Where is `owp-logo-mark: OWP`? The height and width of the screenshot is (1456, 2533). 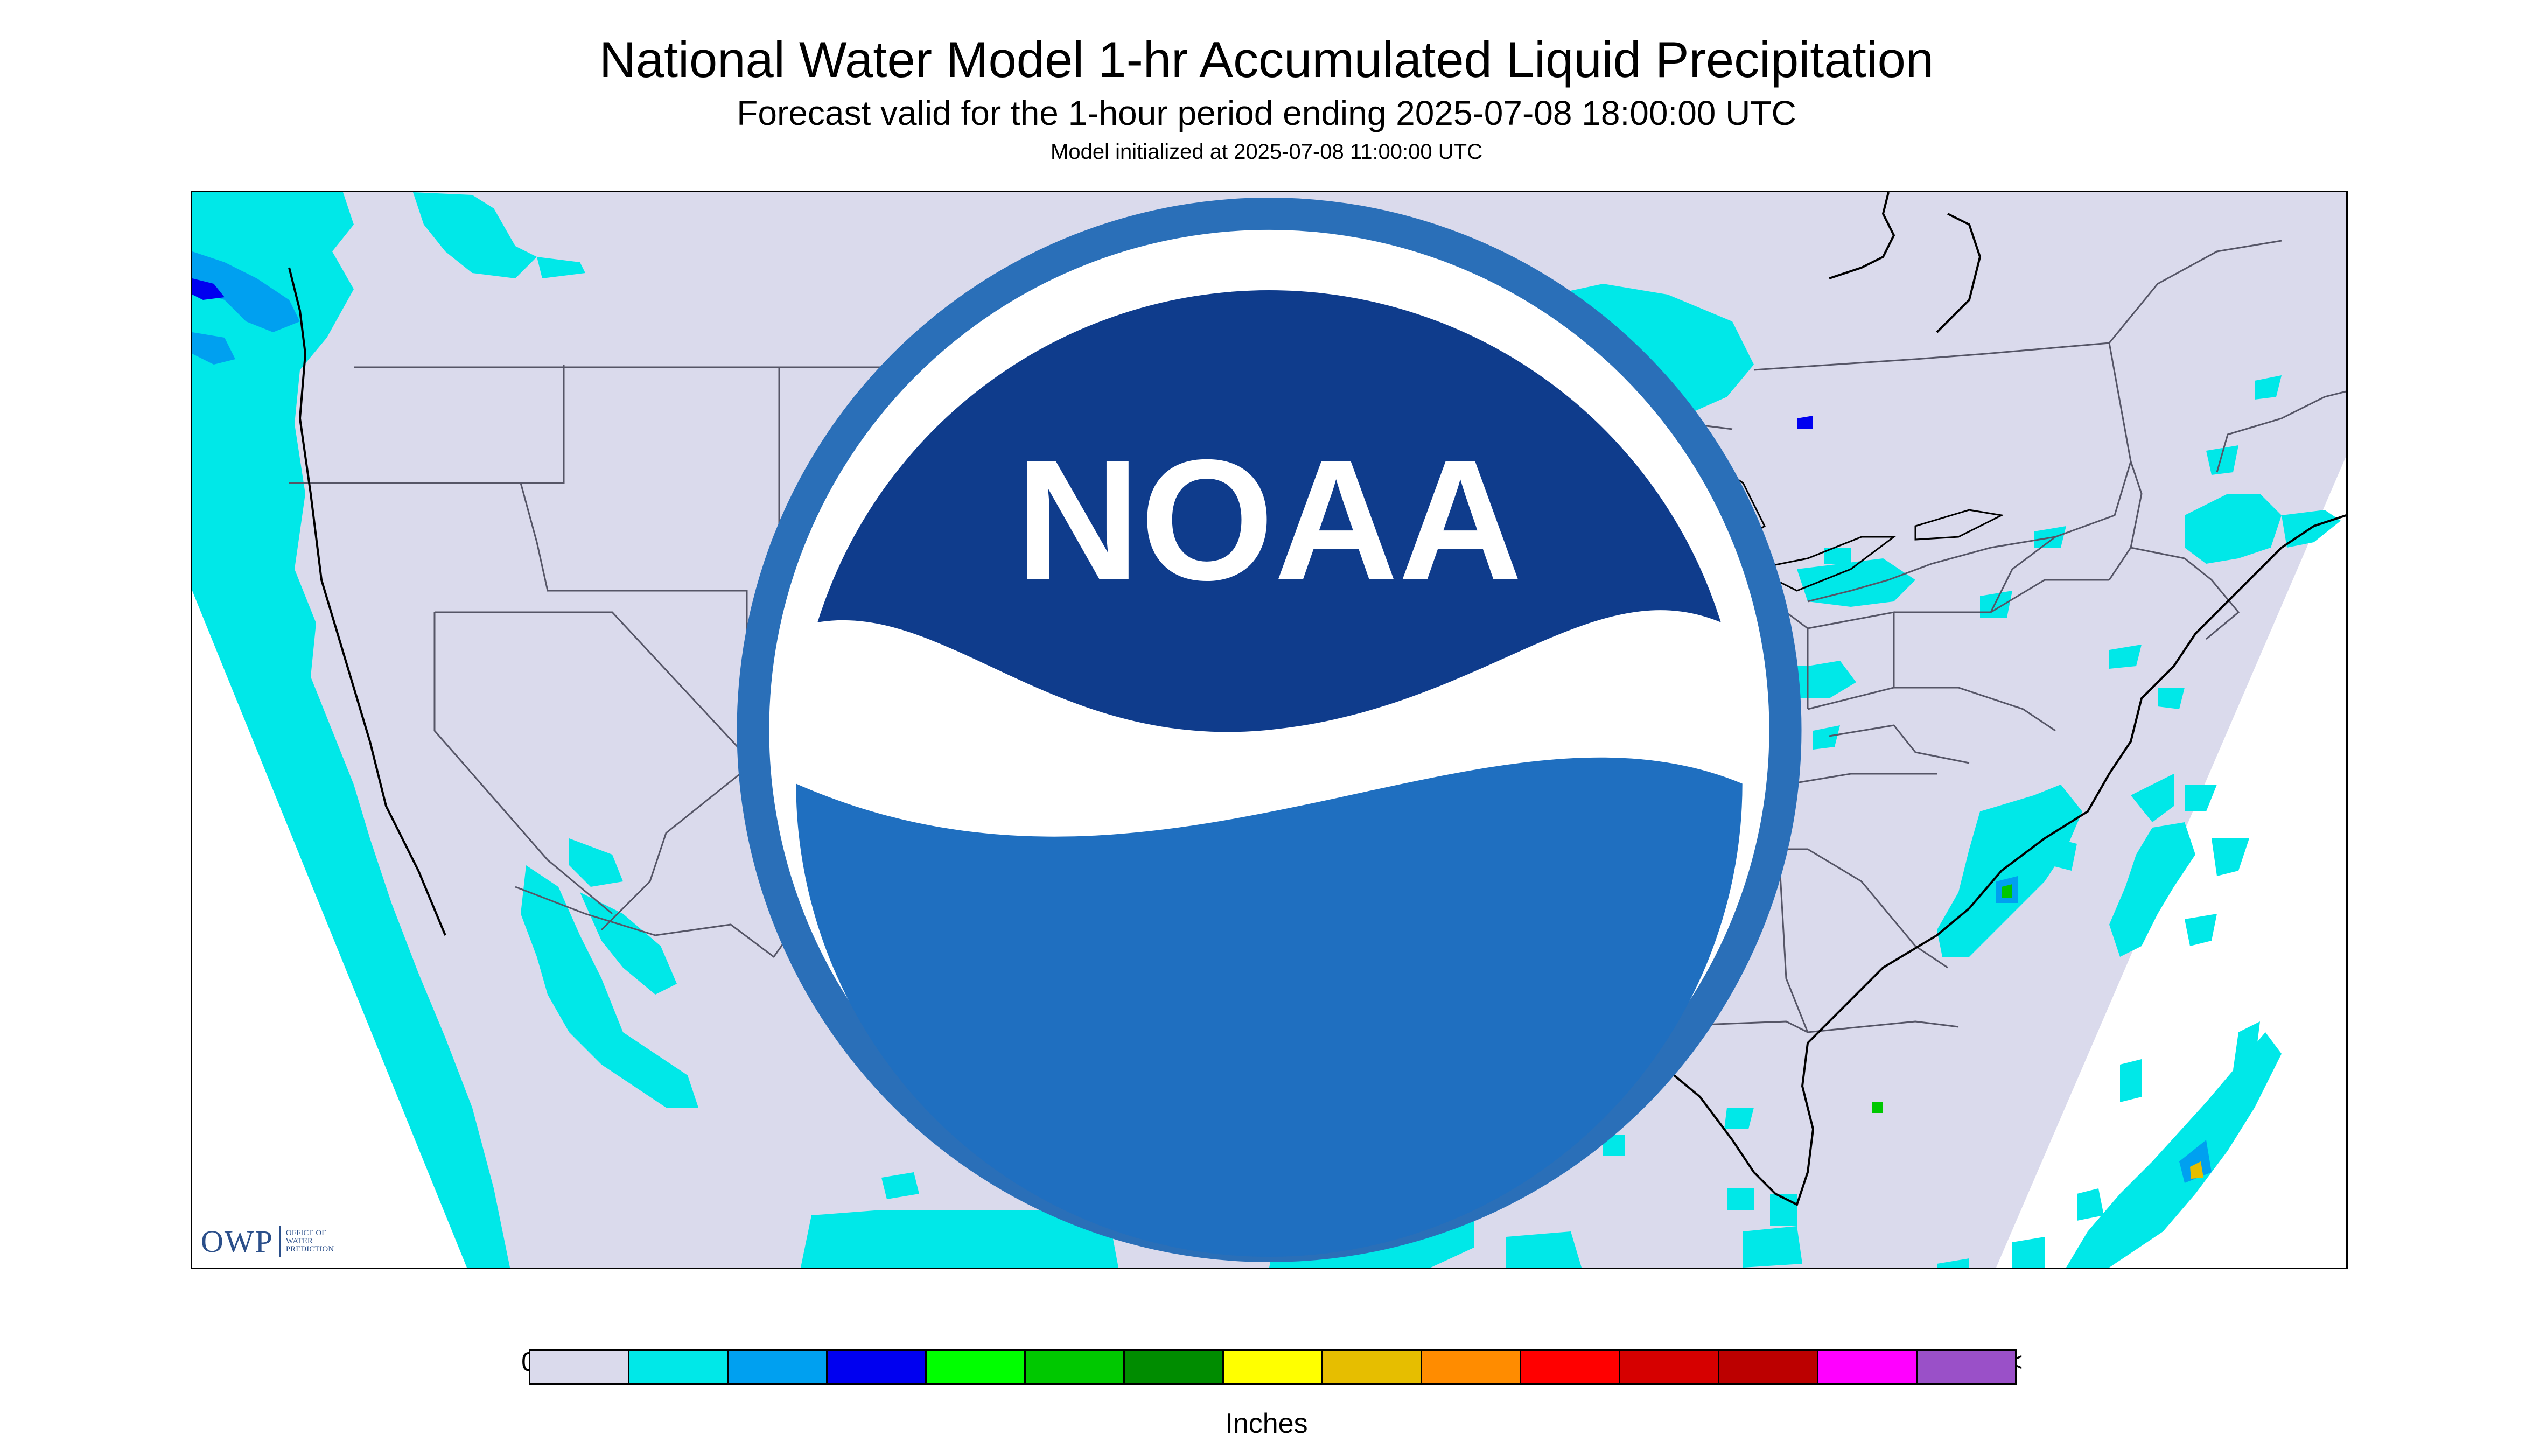 owp-logo-mark: OWP is located at coordinates (238, 1241).